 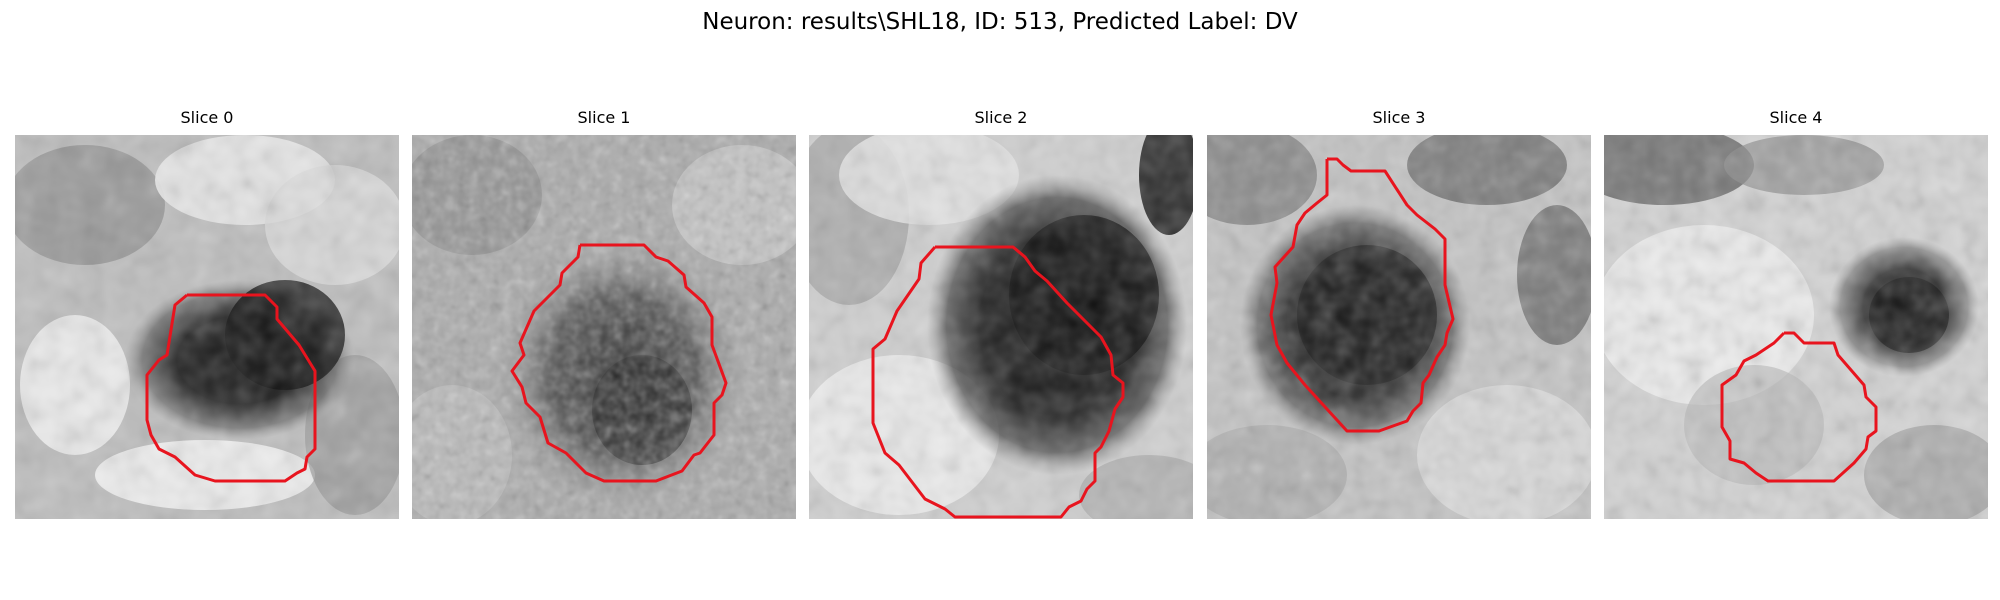 I want to click on slice-title-2: Slice 2, so click(x=1001, y=117).